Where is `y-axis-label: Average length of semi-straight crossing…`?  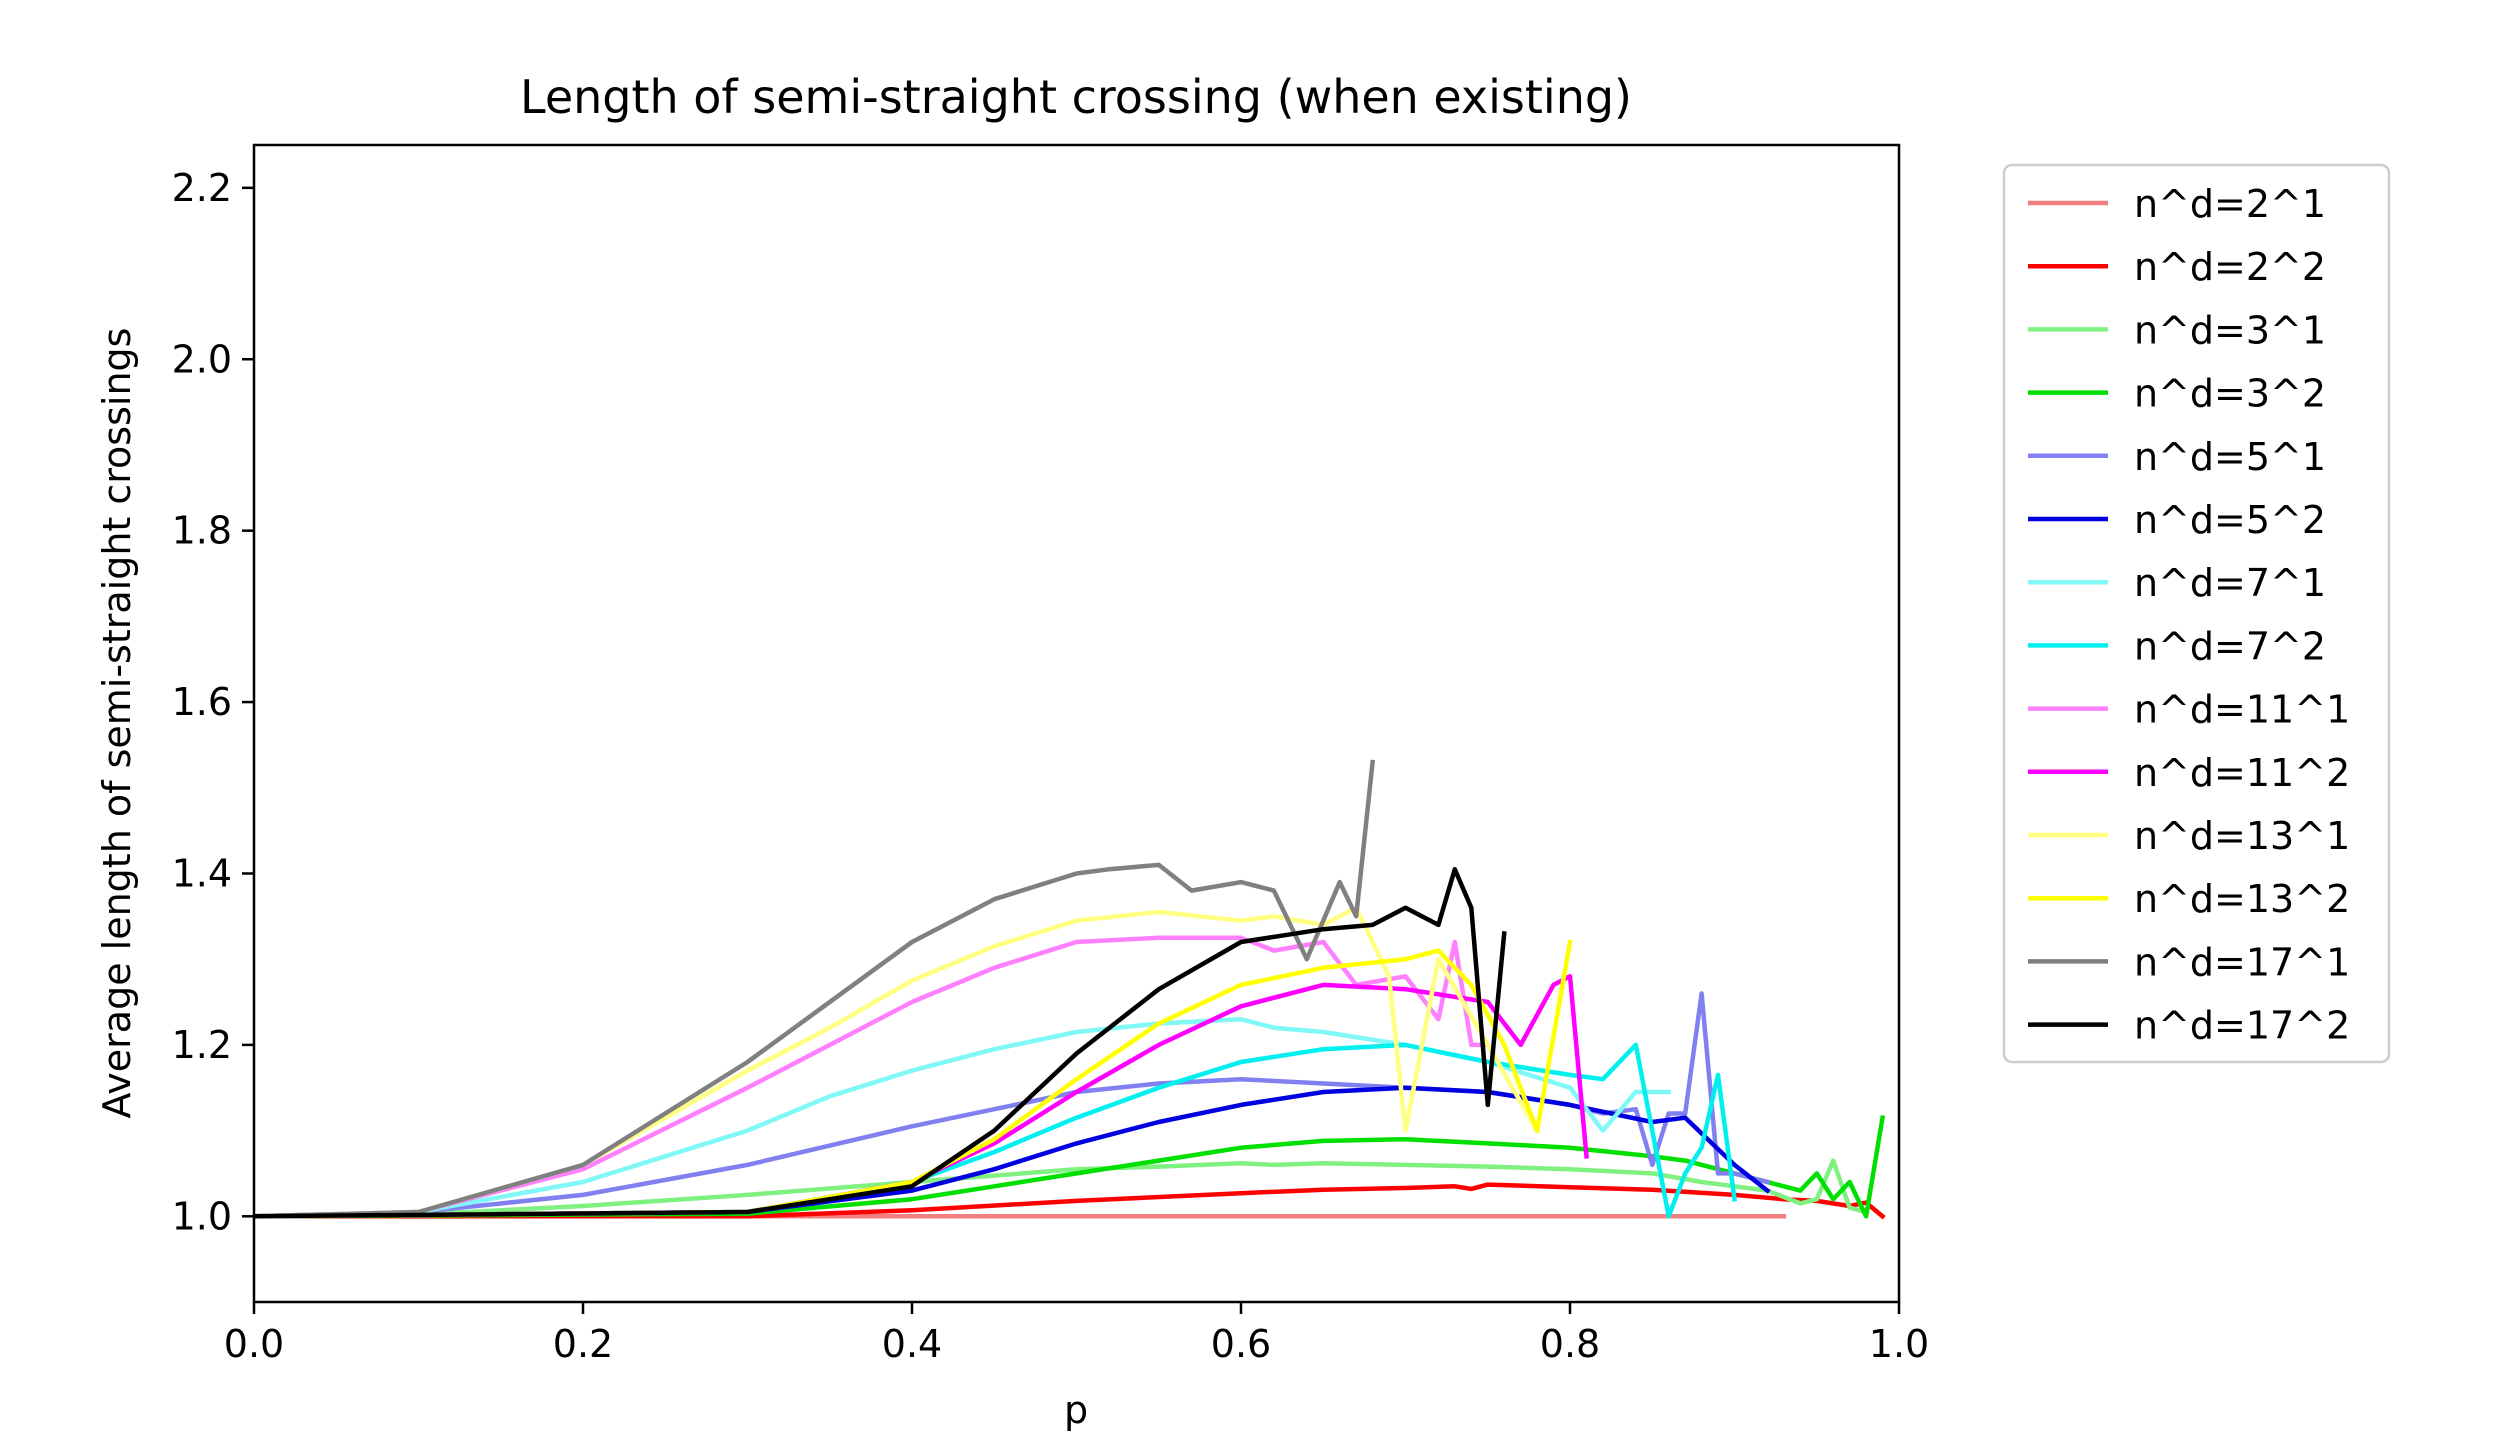
y-axis-label: Average length of semi-straight crossing… is located at coordinates (117, 723).